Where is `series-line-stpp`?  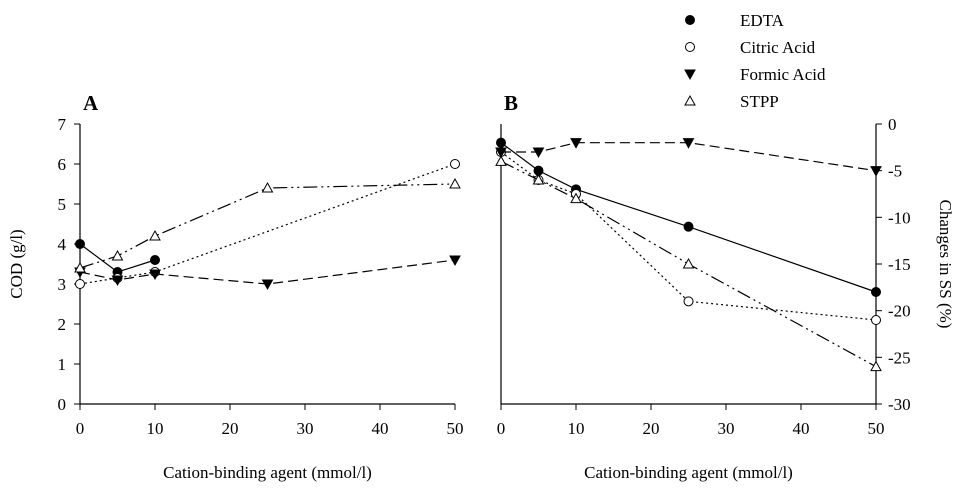
series-line-stpp is located at coordinates (267, 226).